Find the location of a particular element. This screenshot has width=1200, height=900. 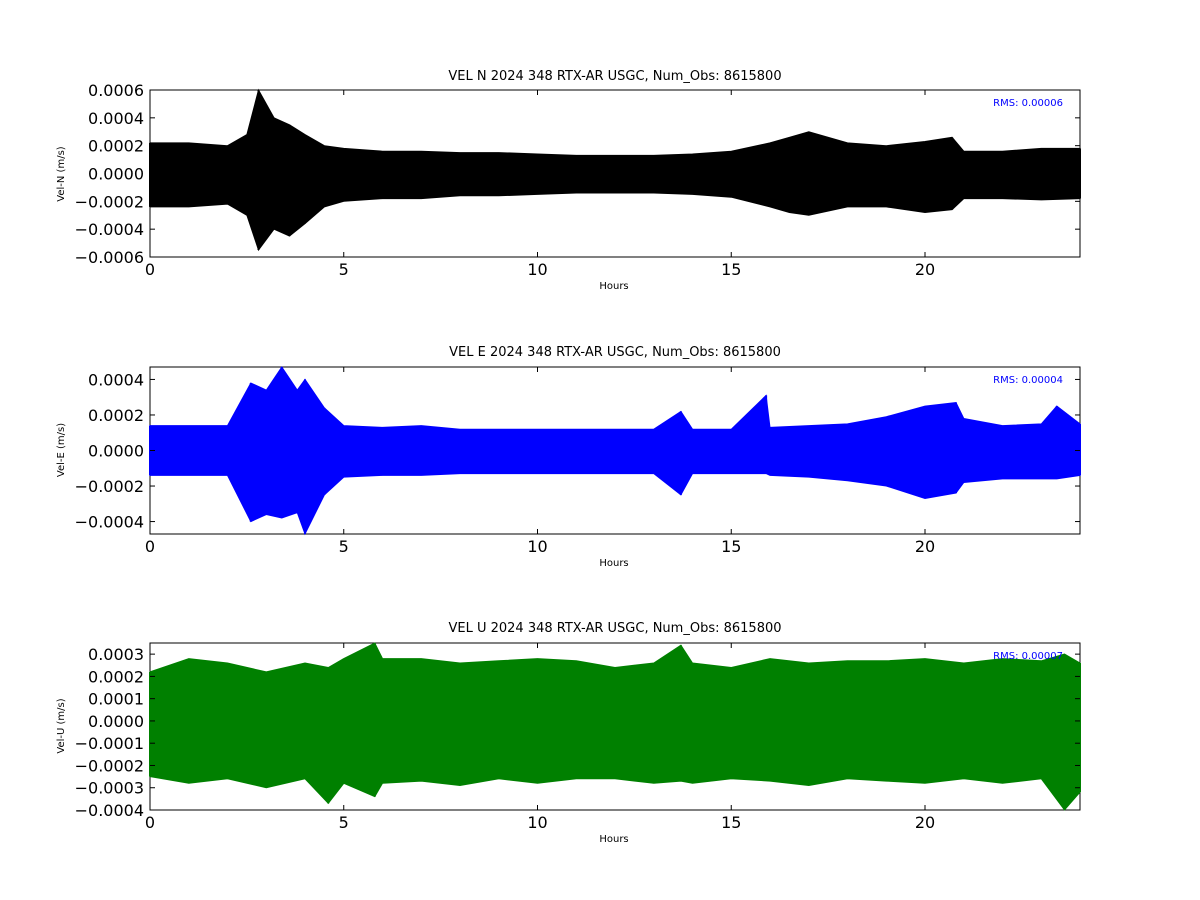

rms-annotation: RMS: 0.00007 is located at coordinates (1028, 656).